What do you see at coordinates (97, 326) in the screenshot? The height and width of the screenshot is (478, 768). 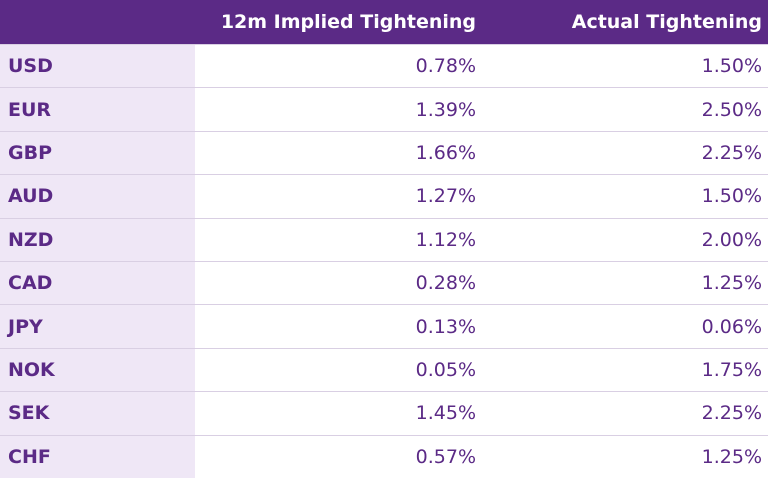 I see `row-label: JPY` at bounding box center [97, 326].